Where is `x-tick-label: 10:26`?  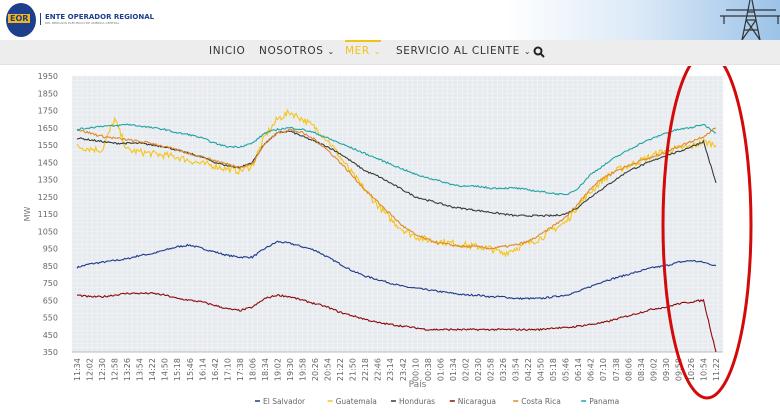
x-tick-label: 10:26 is located at coordinates (691, 369).